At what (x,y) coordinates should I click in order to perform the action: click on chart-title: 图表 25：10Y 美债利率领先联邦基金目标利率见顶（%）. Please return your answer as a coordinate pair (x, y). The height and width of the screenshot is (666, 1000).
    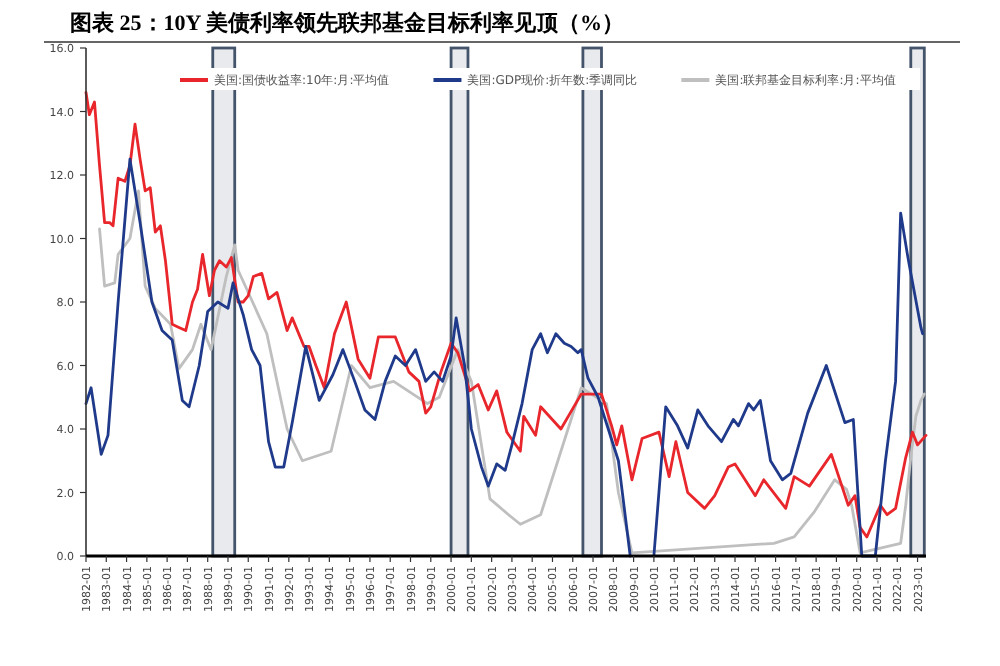
    Looking at the image, I should click on (347, 23).